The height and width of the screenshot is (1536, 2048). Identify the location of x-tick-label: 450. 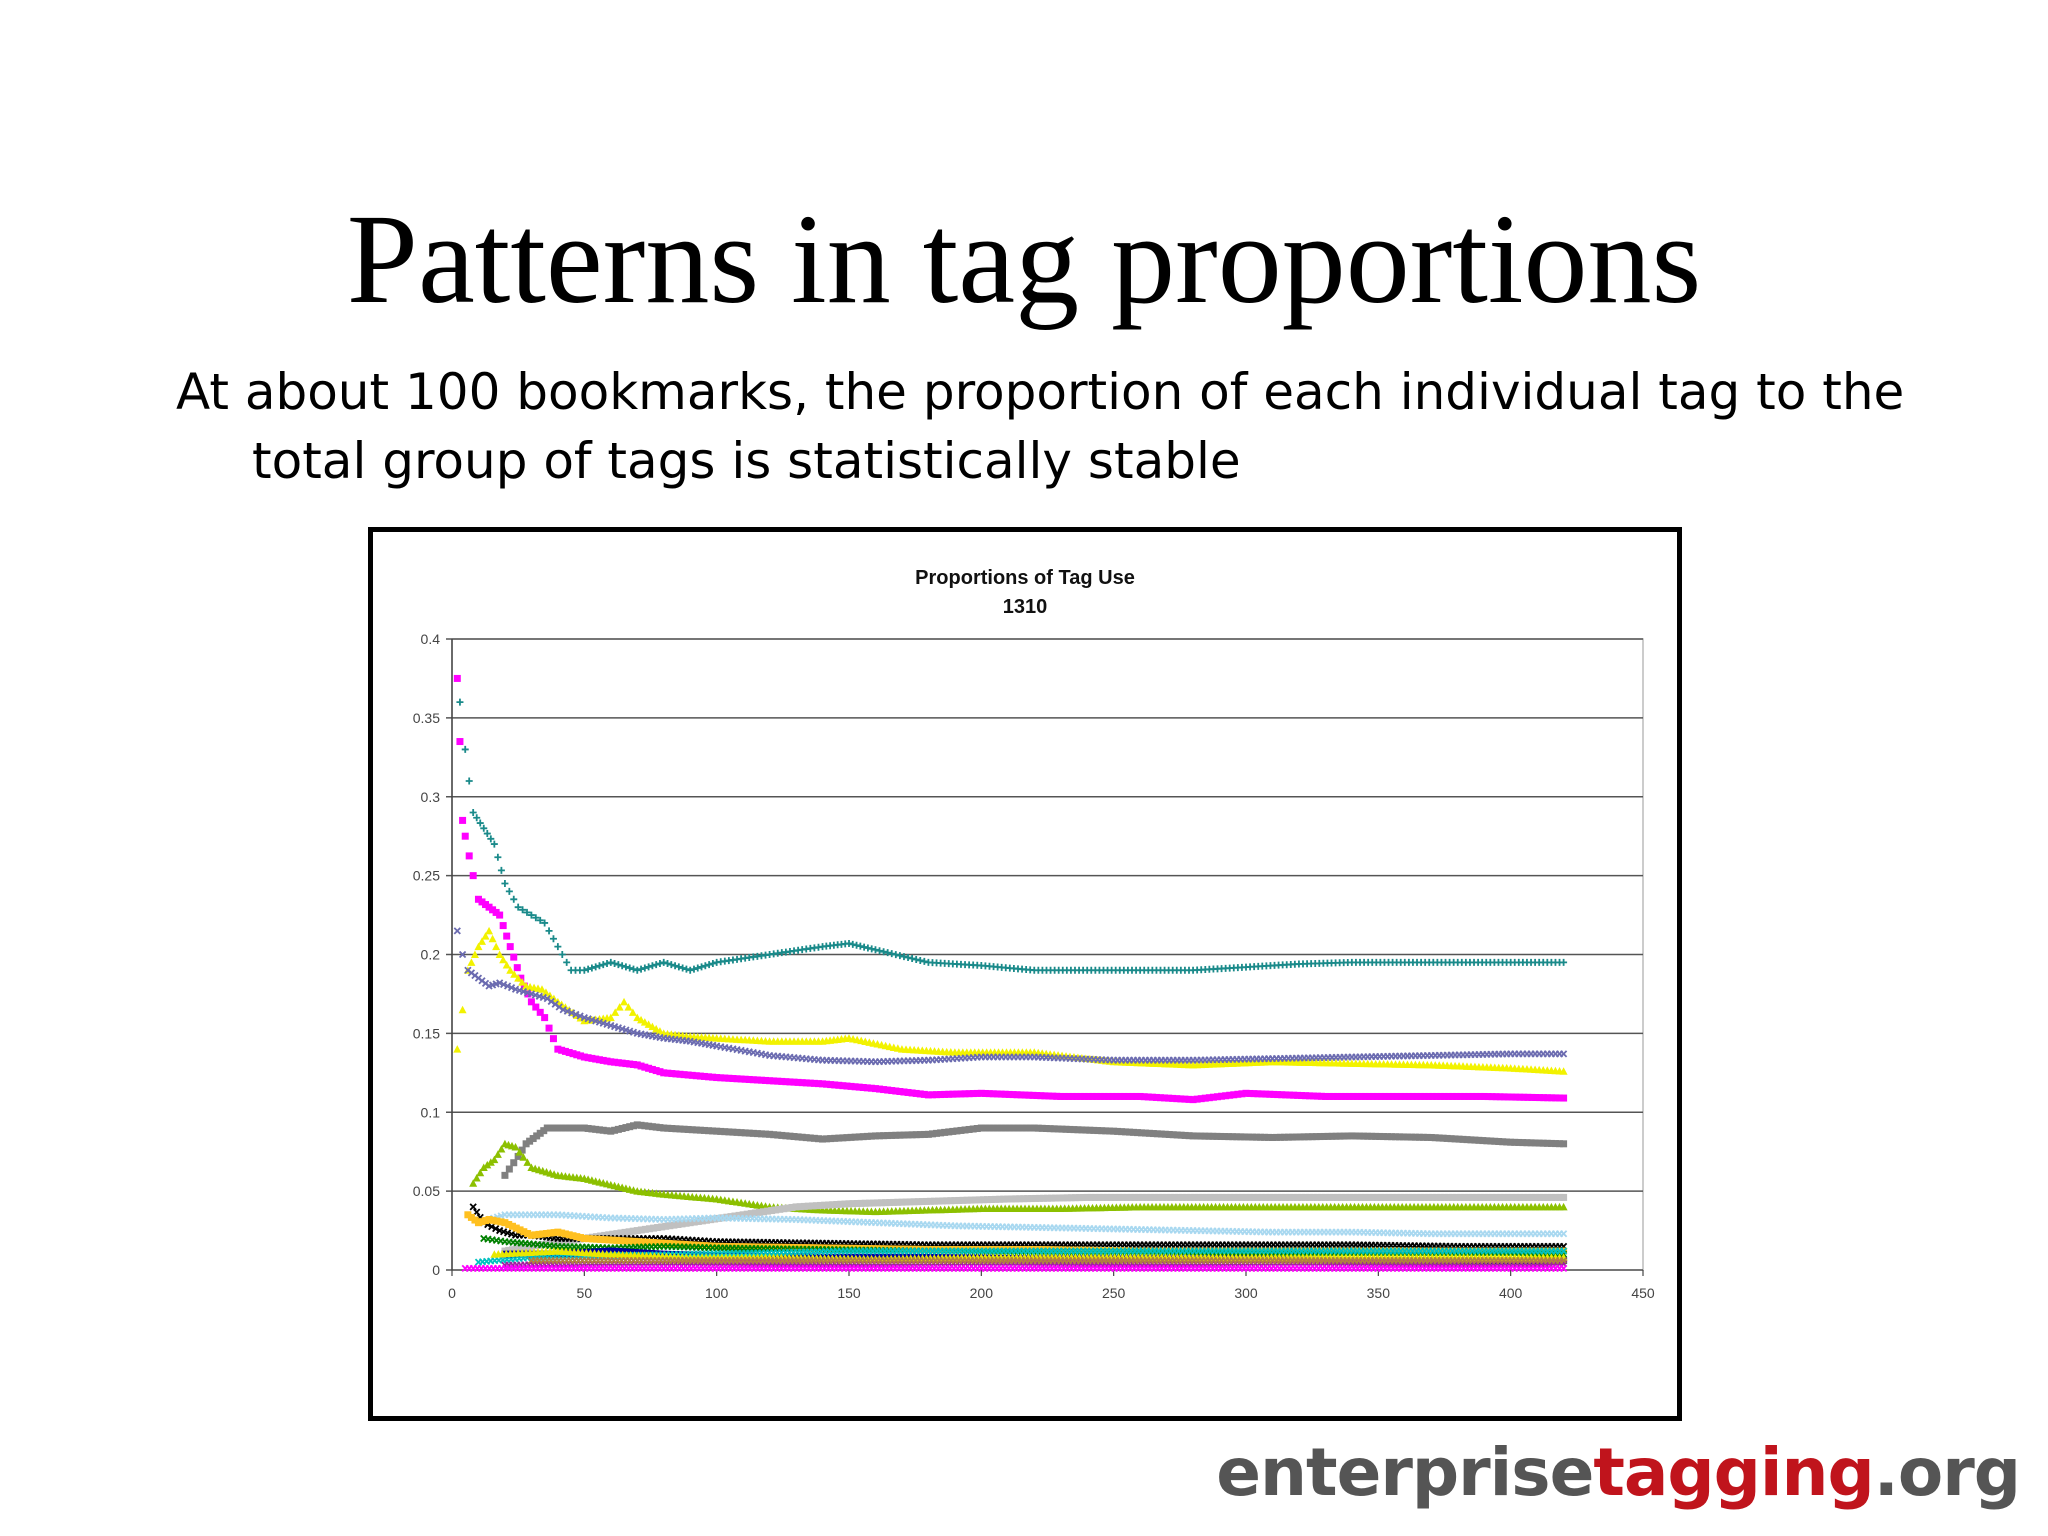
(1643, 1293).